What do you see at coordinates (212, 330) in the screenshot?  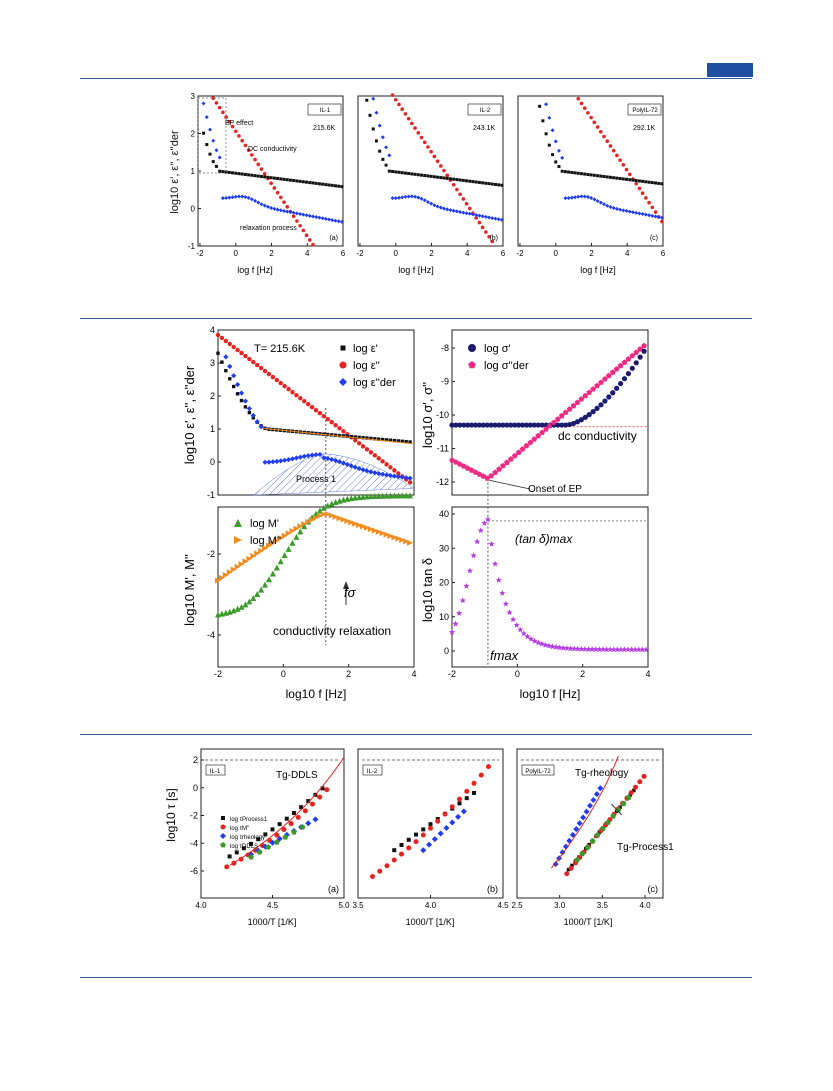 I see `y-tick-label: 4` at bounding box center [212, 330].